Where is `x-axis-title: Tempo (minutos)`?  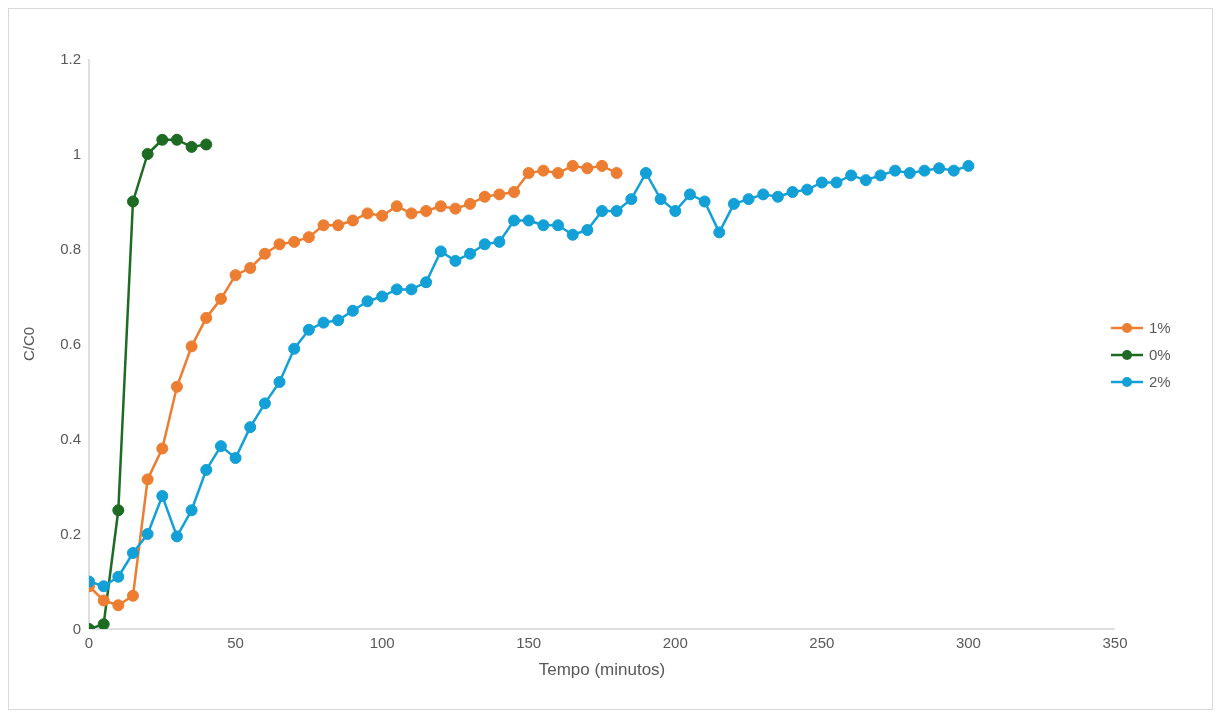
x-axis-title: Tempo (minutos) is located at coordinates (602, 669).